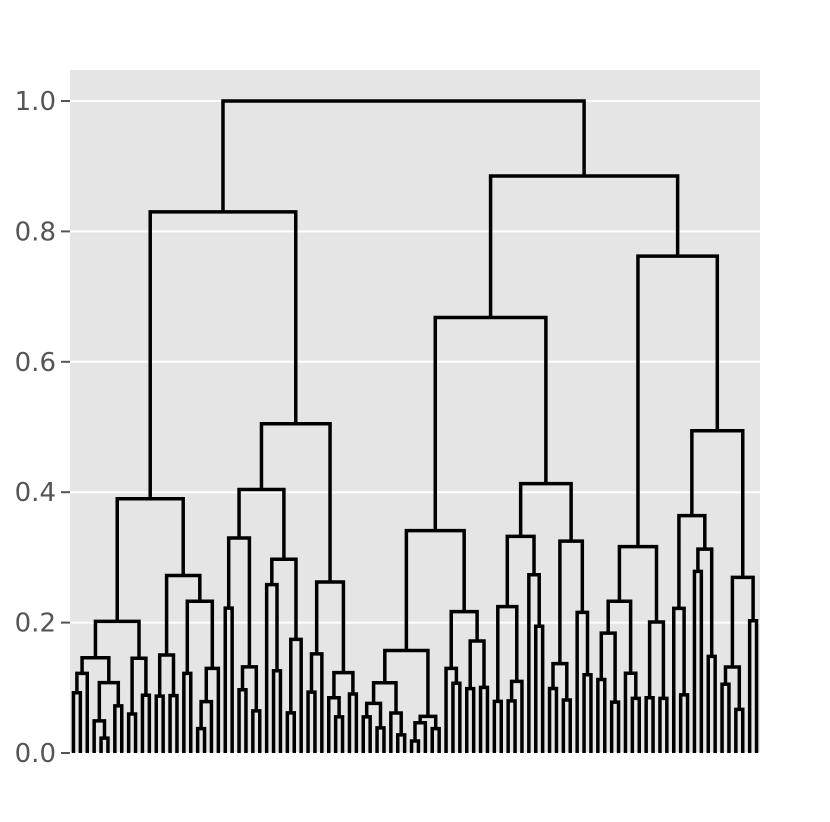  I want to click on y-tick-label-5: 1.0, so click(35, 102).